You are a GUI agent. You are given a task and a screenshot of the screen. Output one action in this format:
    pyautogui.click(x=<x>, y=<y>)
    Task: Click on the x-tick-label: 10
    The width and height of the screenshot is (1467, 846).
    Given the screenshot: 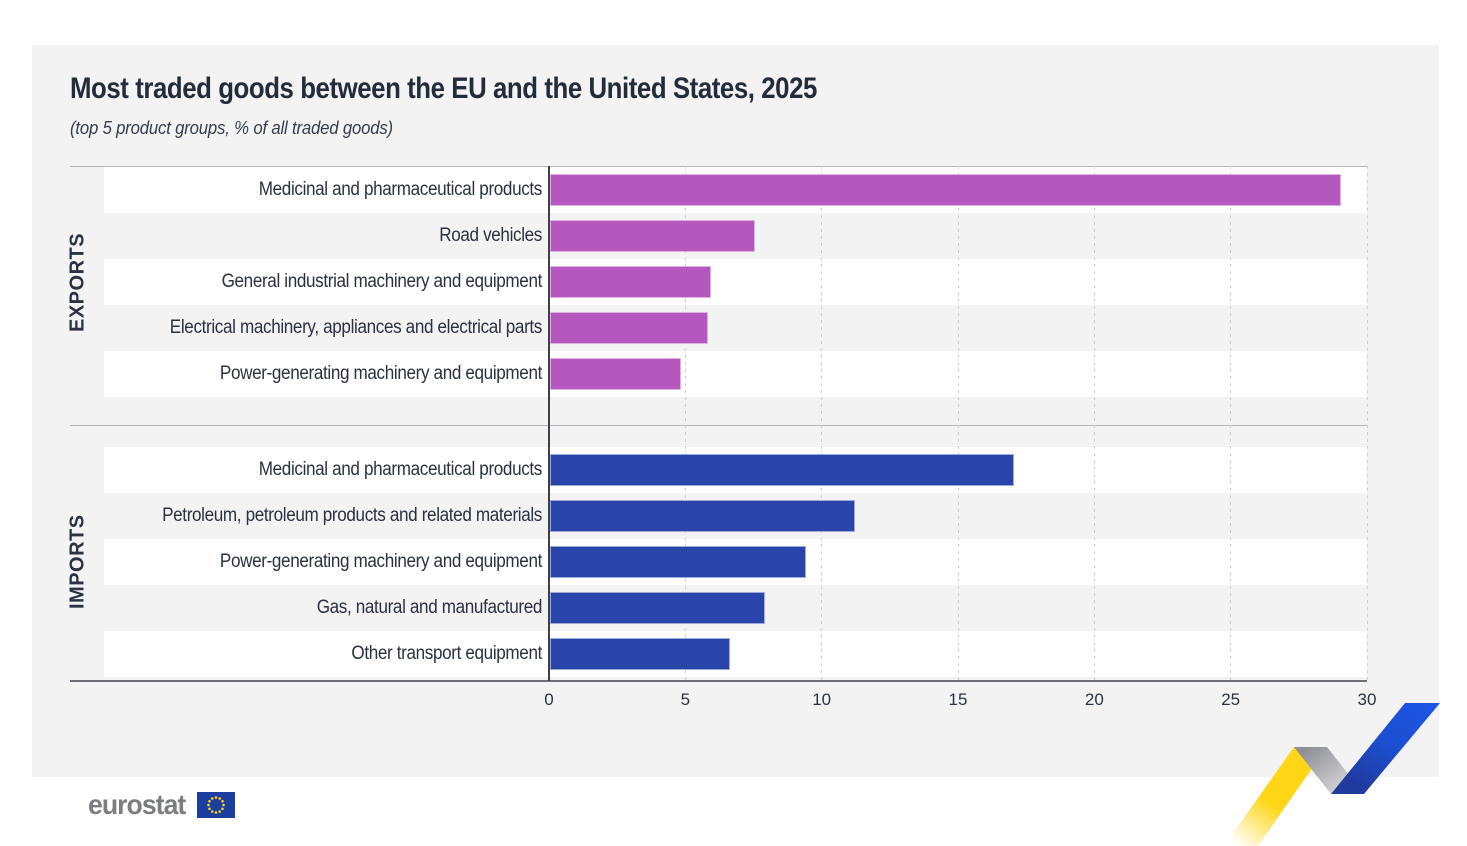 What is the action you would take?
    pyautogui.click(x=822, y=699)
    